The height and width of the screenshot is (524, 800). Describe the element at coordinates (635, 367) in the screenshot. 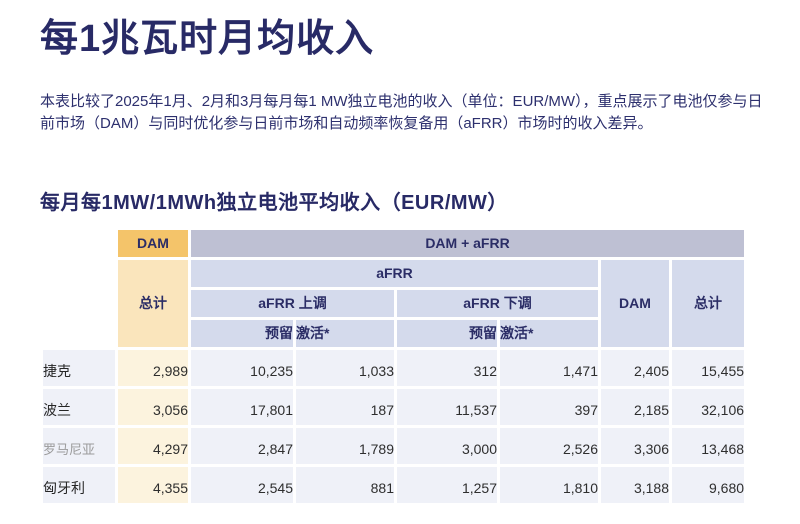

I see `dam-cell: 2,405` at that location.